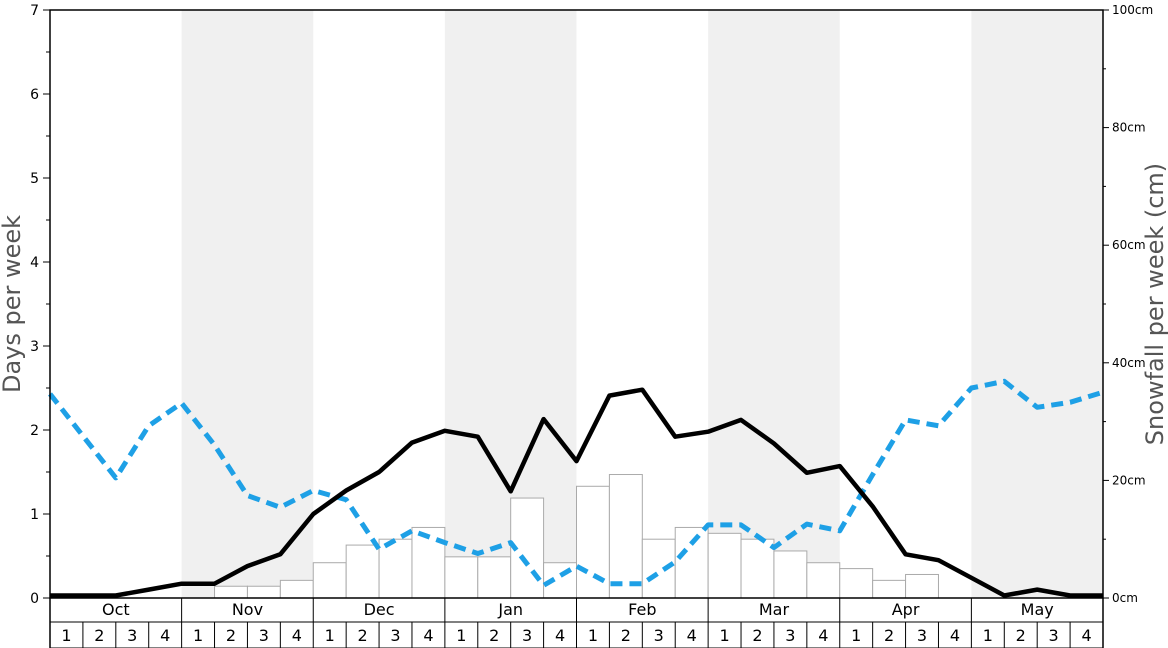 This screenshot has height=648, width=1168. Describe the element at coordinates (247, 609) in the screenshot. I see `month-label-nov: Nov` at that location.